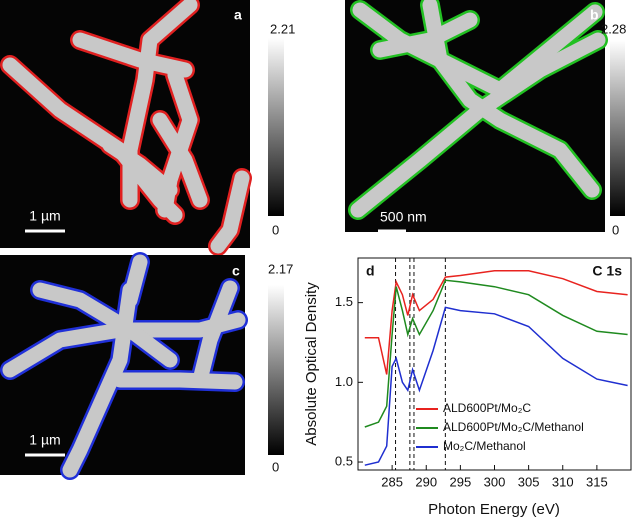 This screenshot has width=633, height=523. I want to click on legend-label: ALD600Pt/Mo₂C, so click(487, 408).